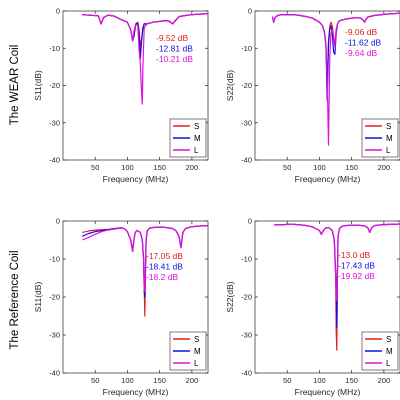  What do you see at coordinates (172, 38) in the screenshot?
I see `annotation-S: -9.52 dB` at bounding box center [172, 38].